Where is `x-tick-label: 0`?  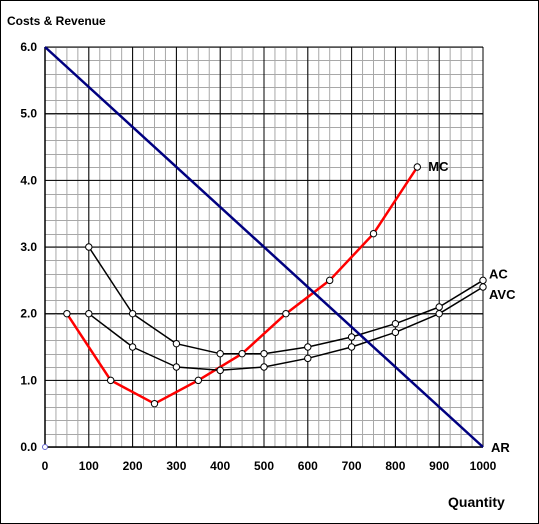
x-tick-label: 0 is located at coordinates (45, 466).